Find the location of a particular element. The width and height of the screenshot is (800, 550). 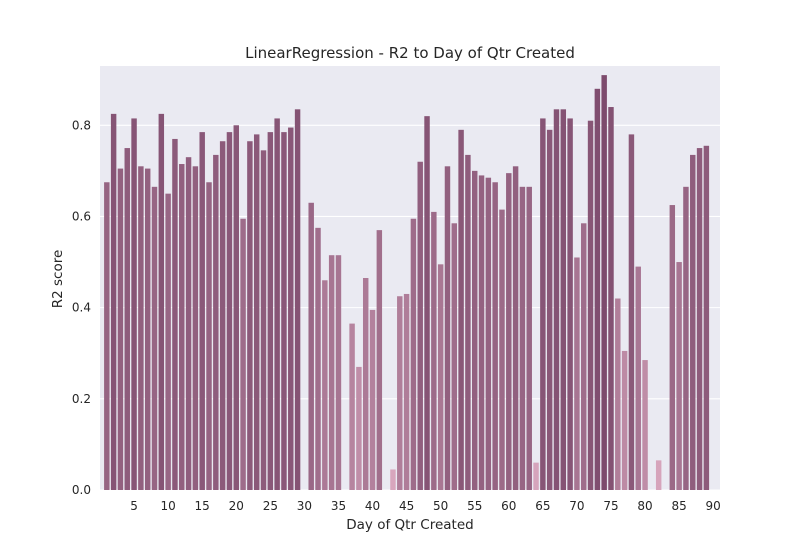

x-tick-label: 75 is located at coordinates (610, 506).